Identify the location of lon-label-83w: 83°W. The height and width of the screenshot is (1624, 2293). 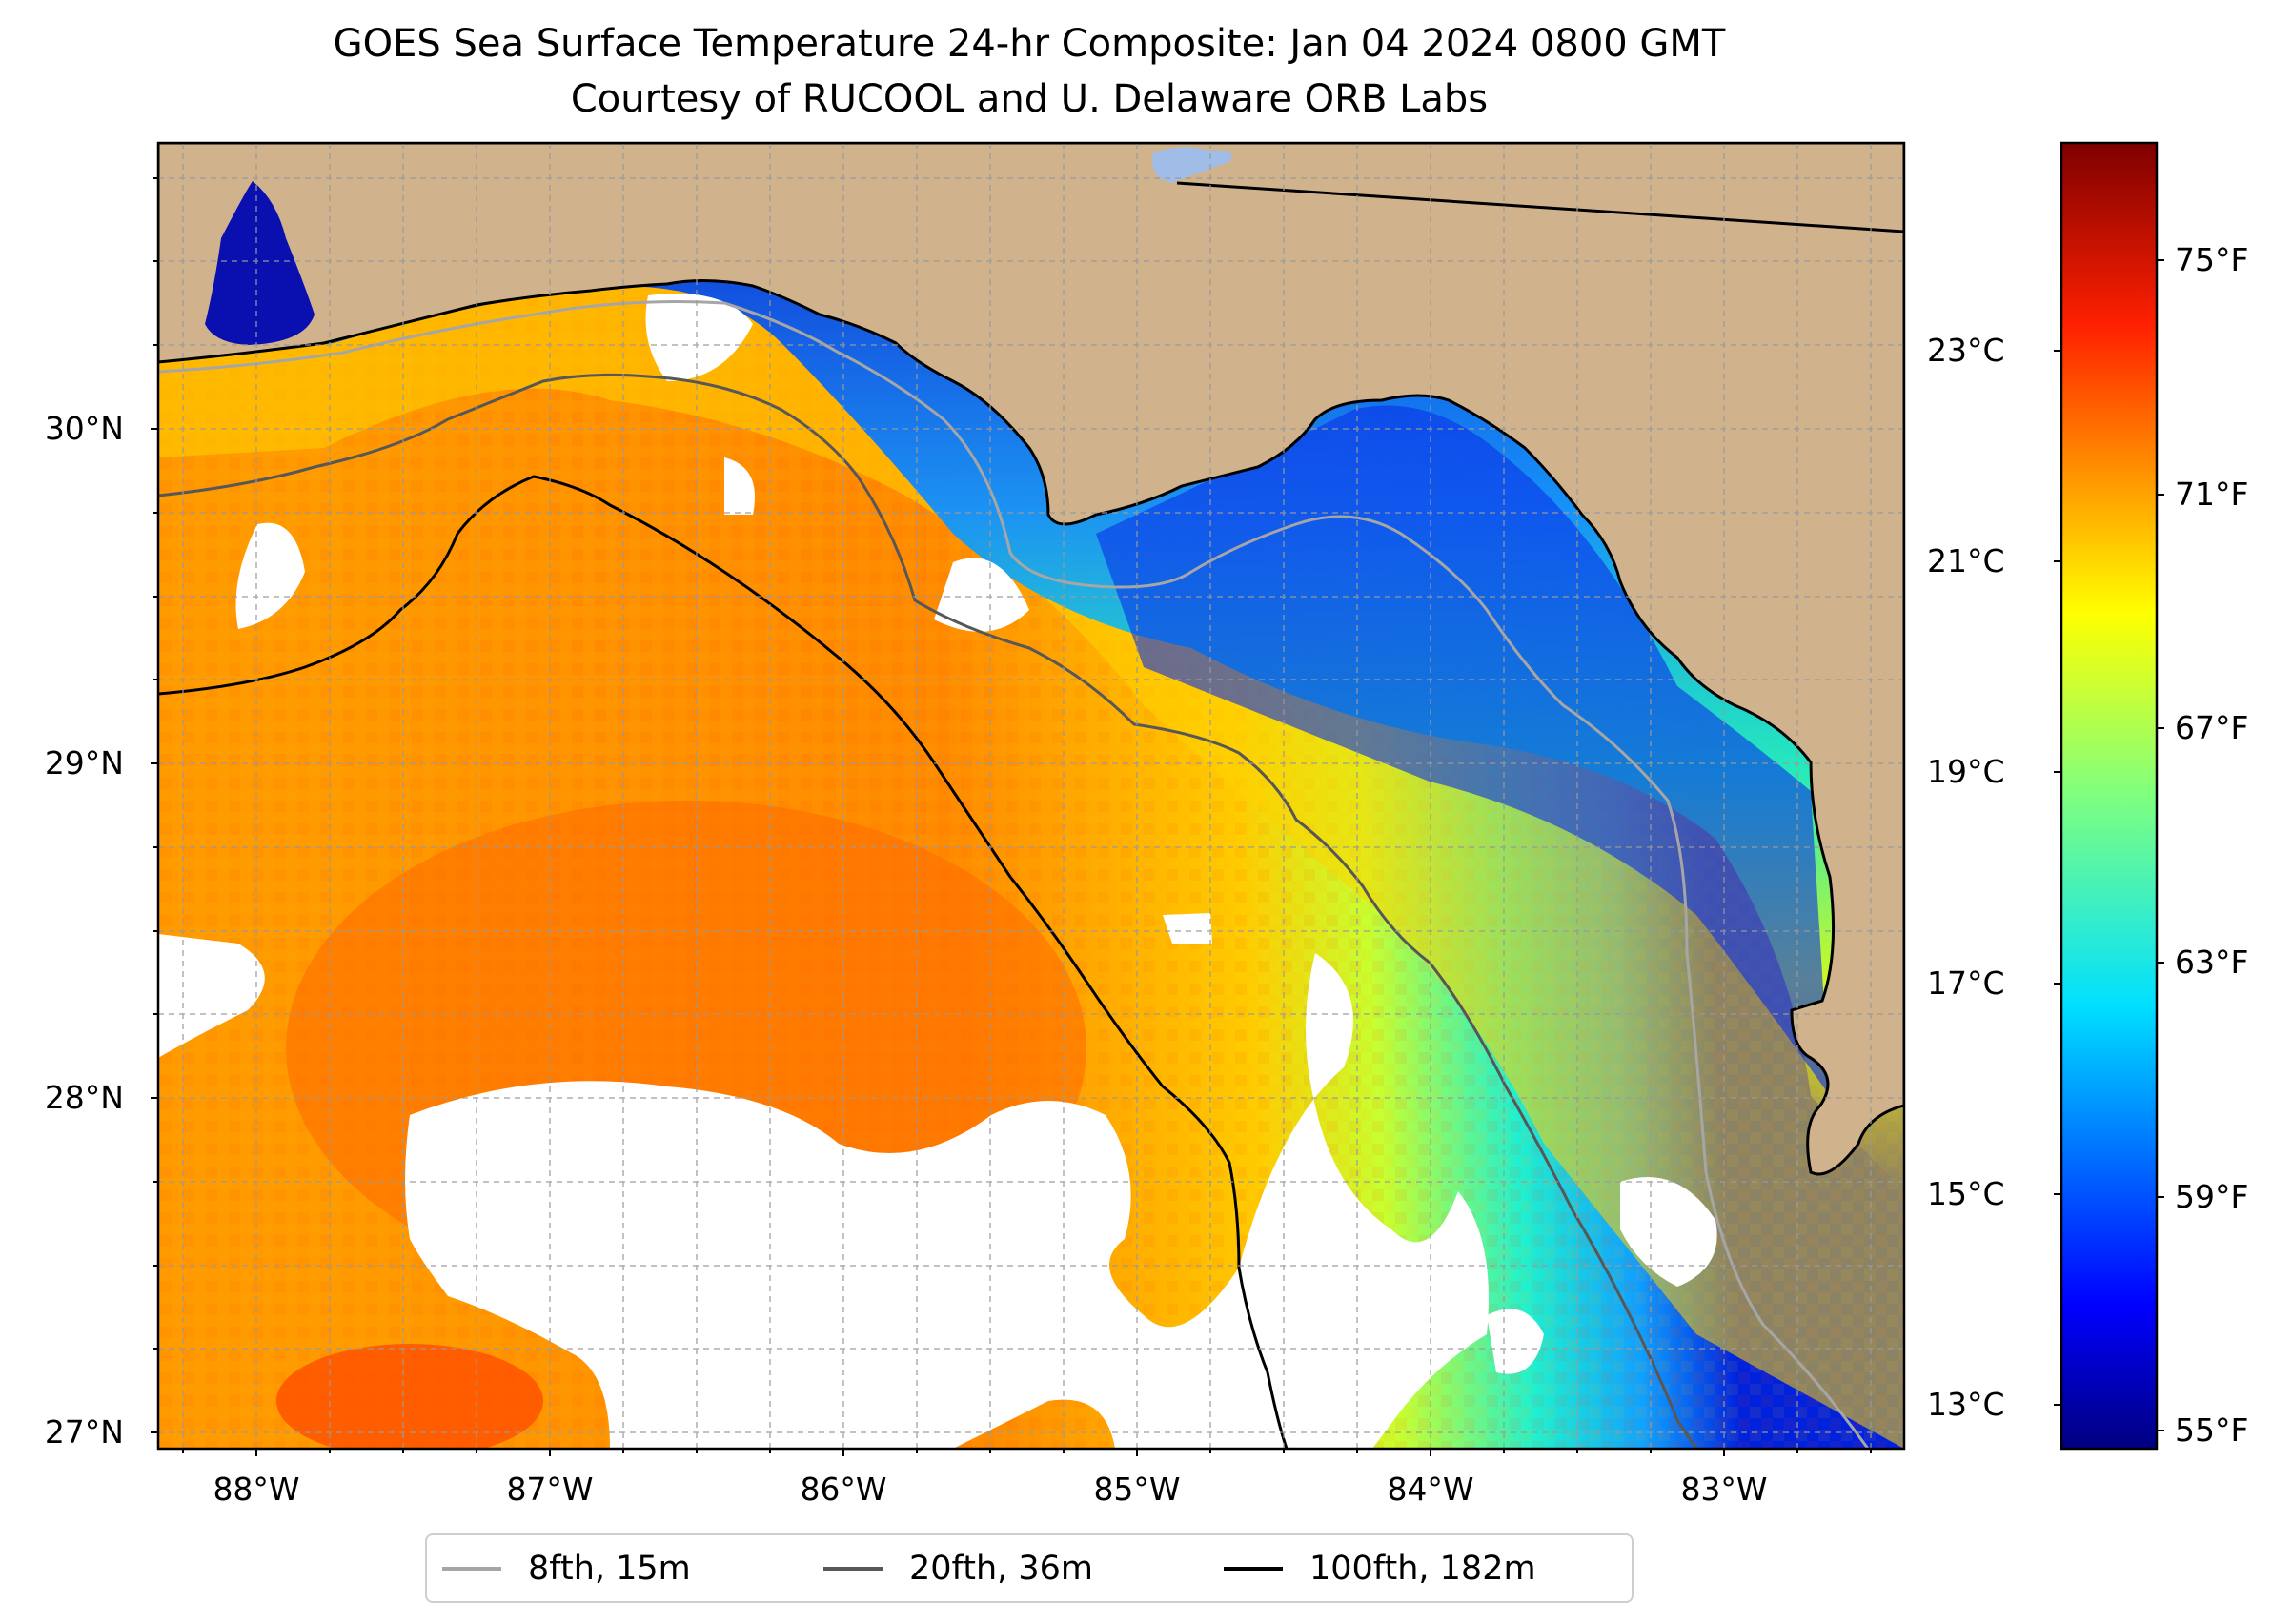
(1724, 1489).